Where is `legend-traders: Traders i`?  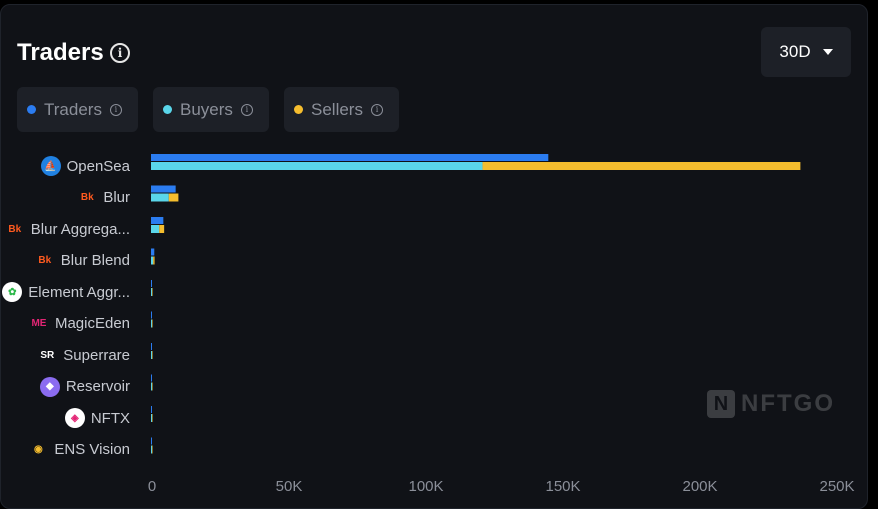 legend-traders: Traders i is located at coordinates (77, 109).